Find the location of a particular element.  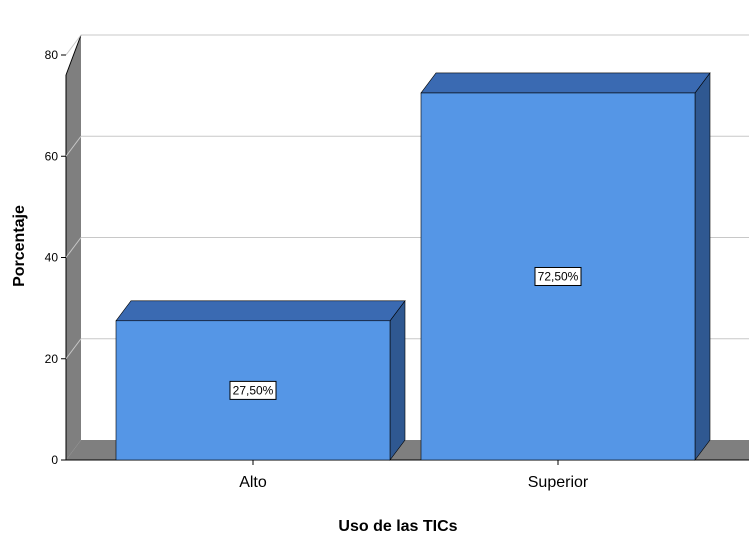

y-axis-title: Porcentaje is located at coordinates (19, 246).